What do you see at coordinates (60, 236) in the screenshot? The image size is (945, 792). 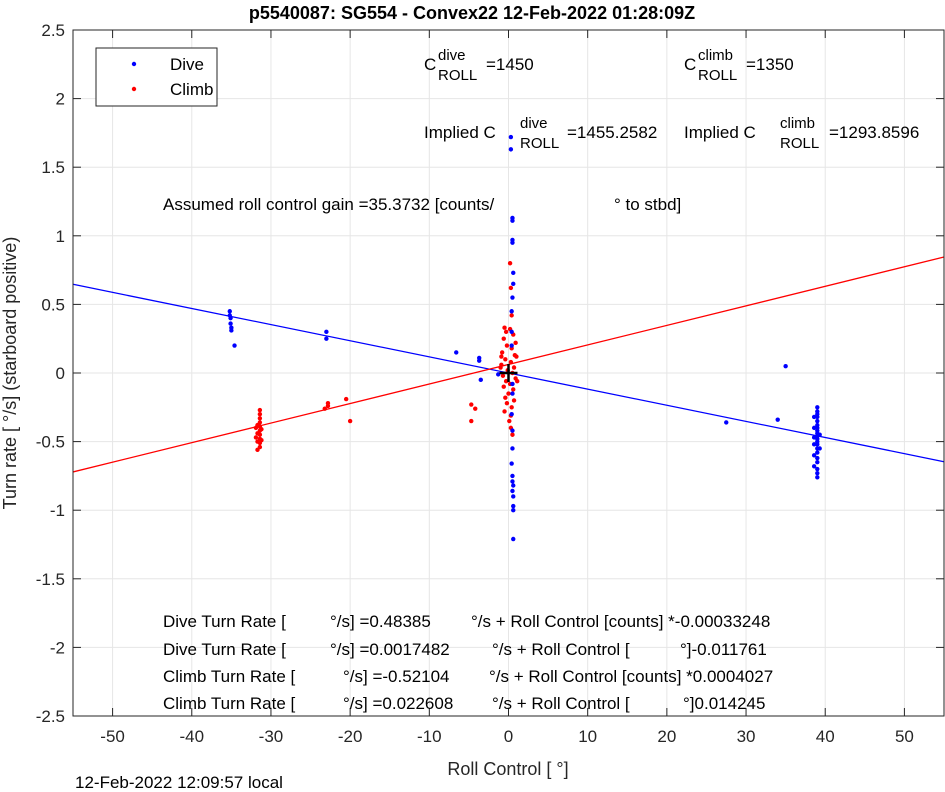 I see `y-tick-label: 1` at bounding box center [60, 236].